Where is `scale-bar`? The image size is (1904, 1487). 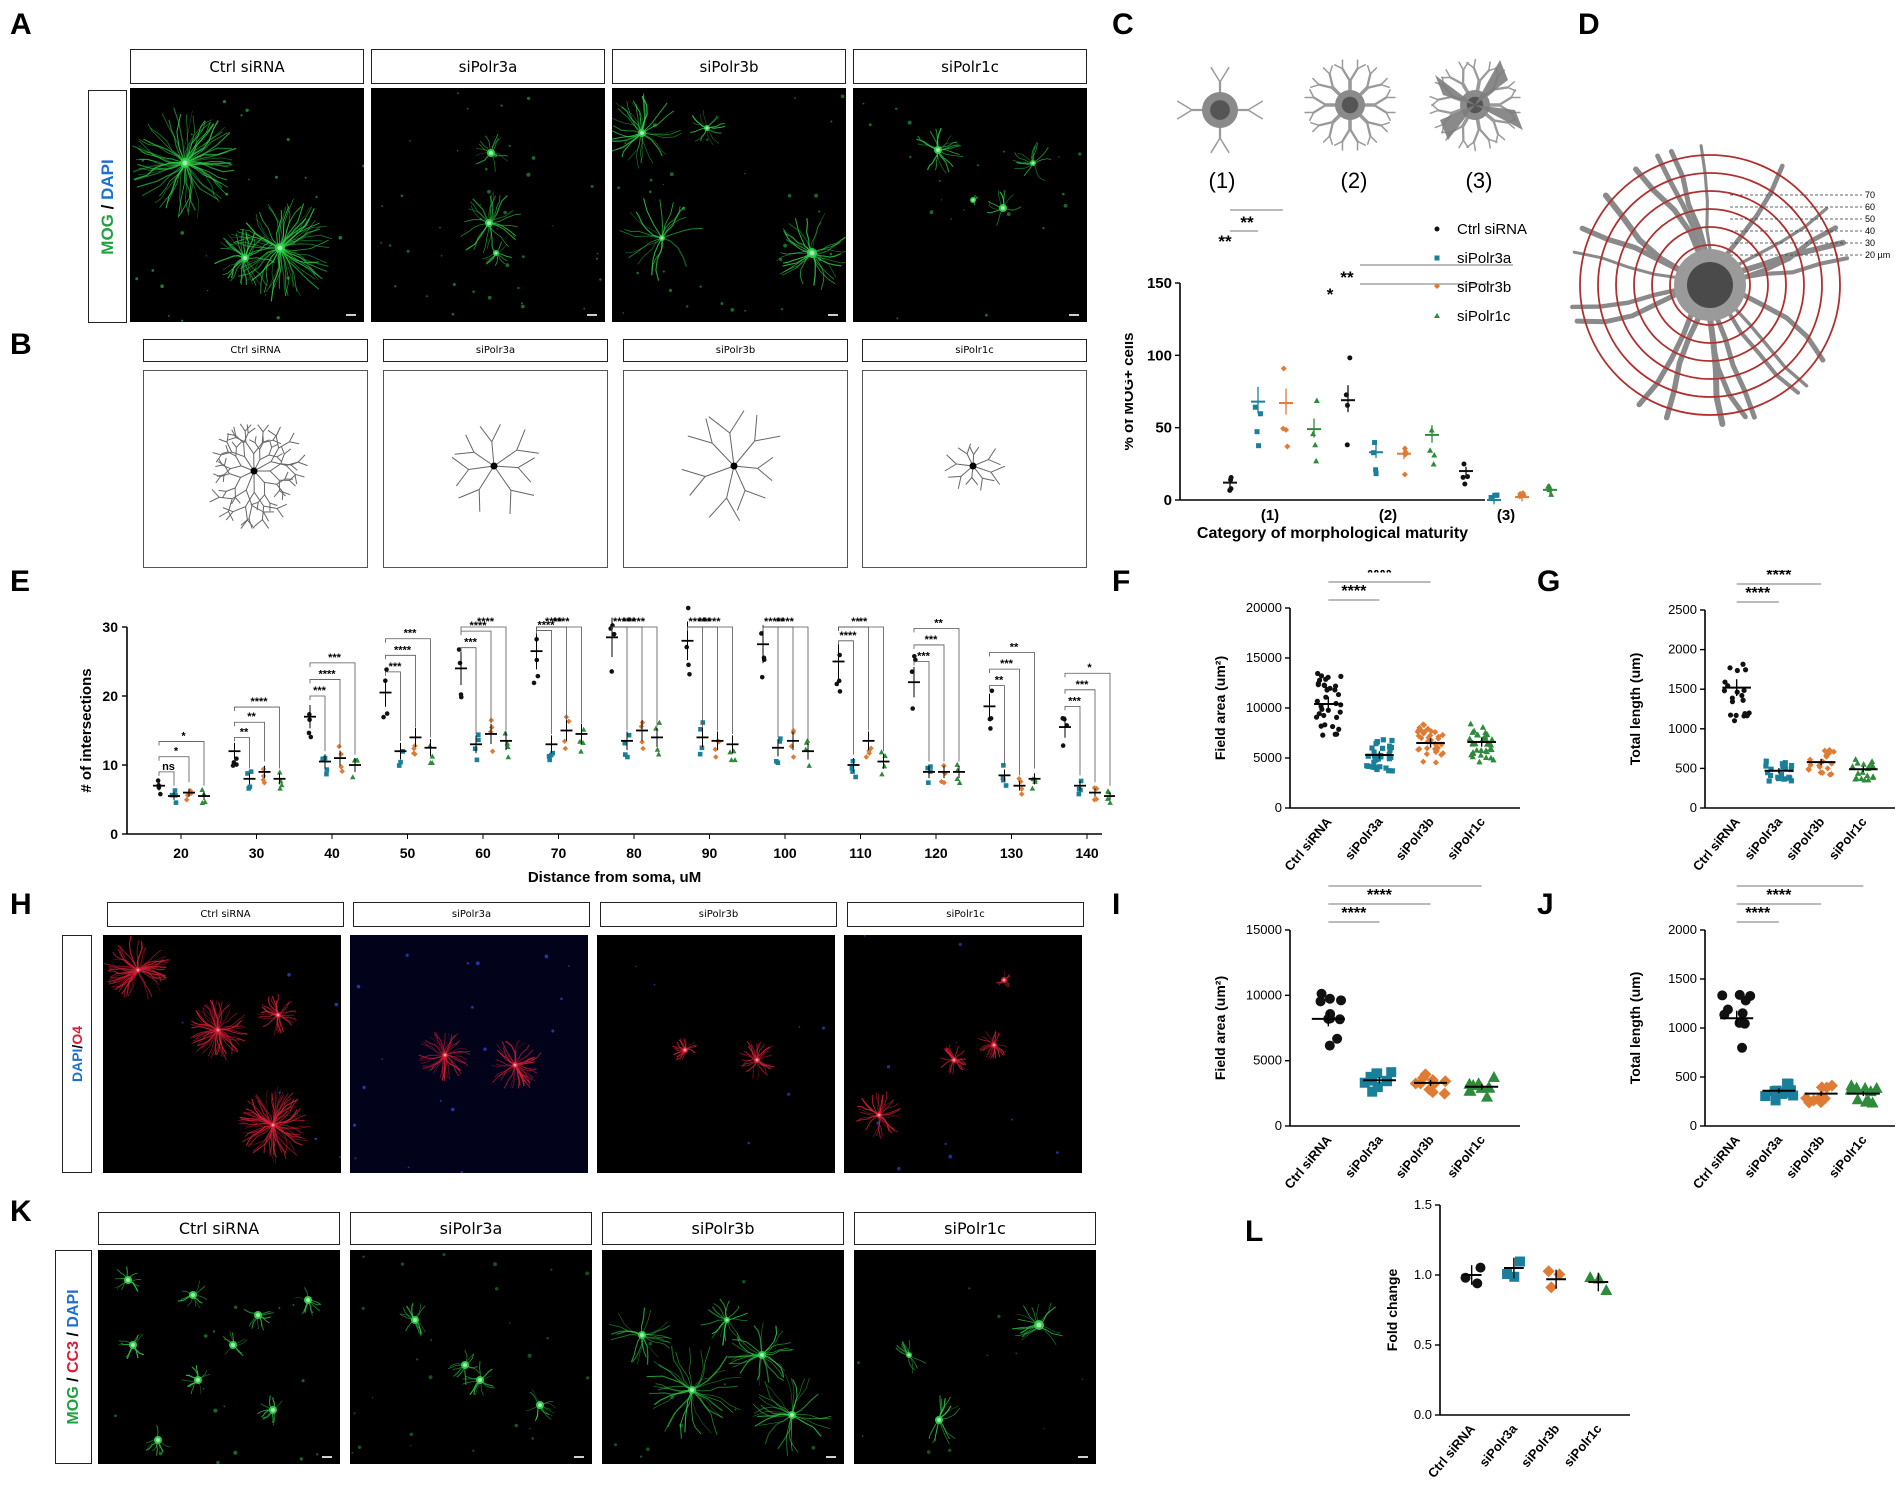
scale-bar is located at coordinates (592, 315).